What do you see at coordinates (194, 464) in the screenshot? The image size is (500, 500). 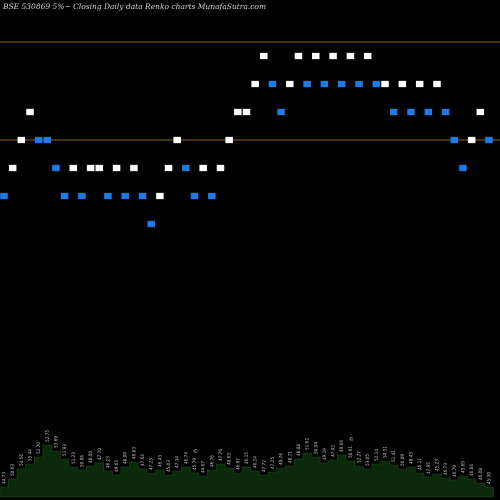 I see `volume-label: 45.79` at bounding box center [194, 464].